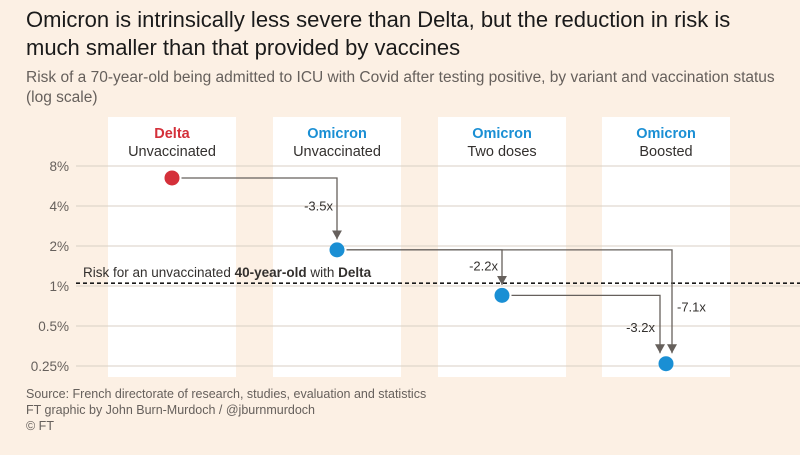 The height and width of the screenshot is (455, 800). What do you see at coordinates (40, 426) in the screenshot?
I see `copyright-line: © FT` at bounding box center [40, 426].